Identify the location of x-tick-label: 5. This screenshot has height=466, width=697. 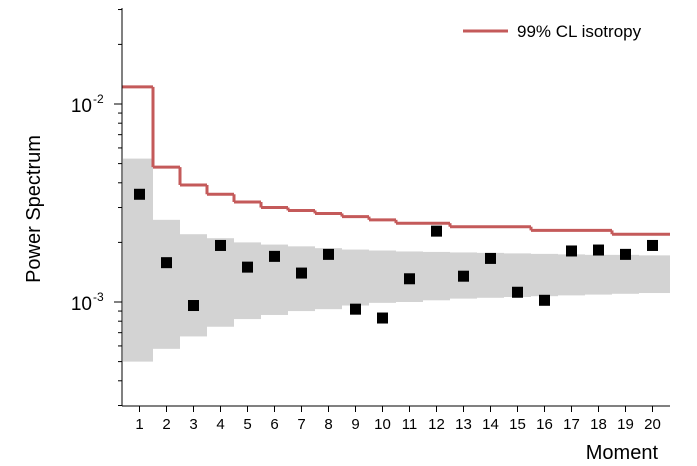
(247, 424).